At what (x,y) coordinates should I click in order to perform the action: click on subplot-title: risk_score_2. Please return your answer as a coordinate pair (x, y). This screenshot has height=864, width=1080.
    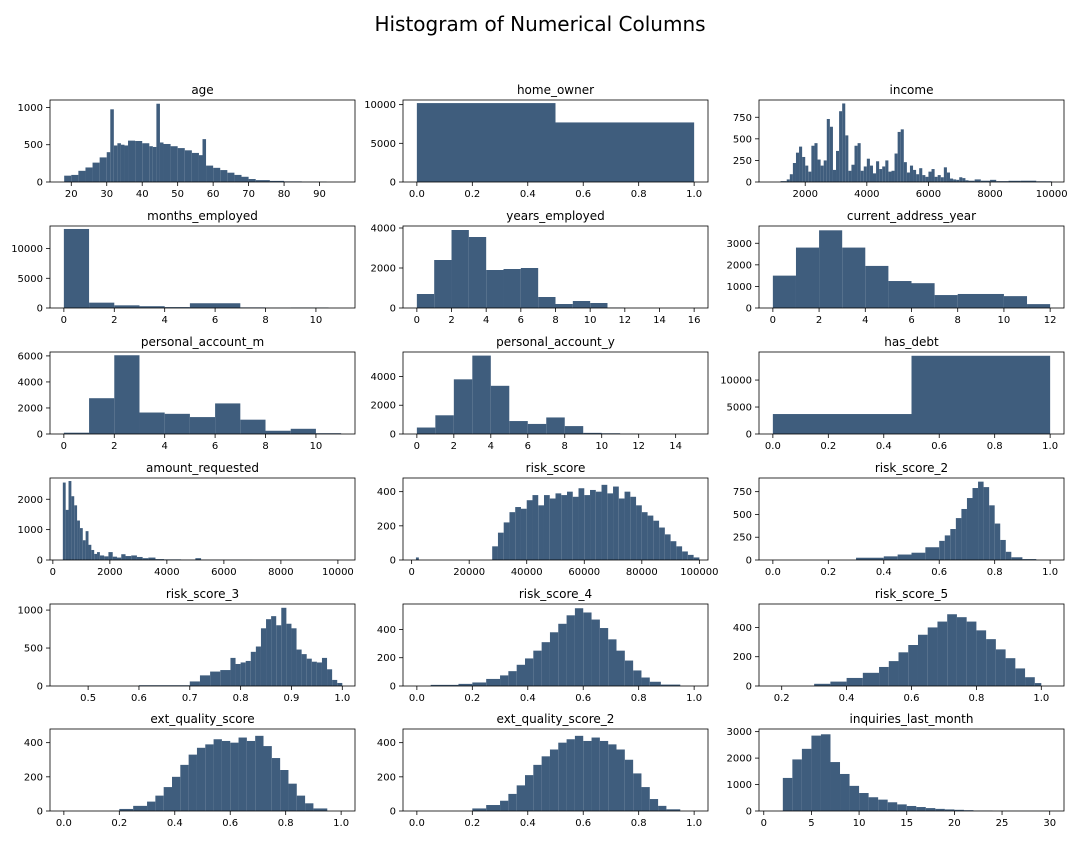
    Looking at the image, I should click on (911, 468).